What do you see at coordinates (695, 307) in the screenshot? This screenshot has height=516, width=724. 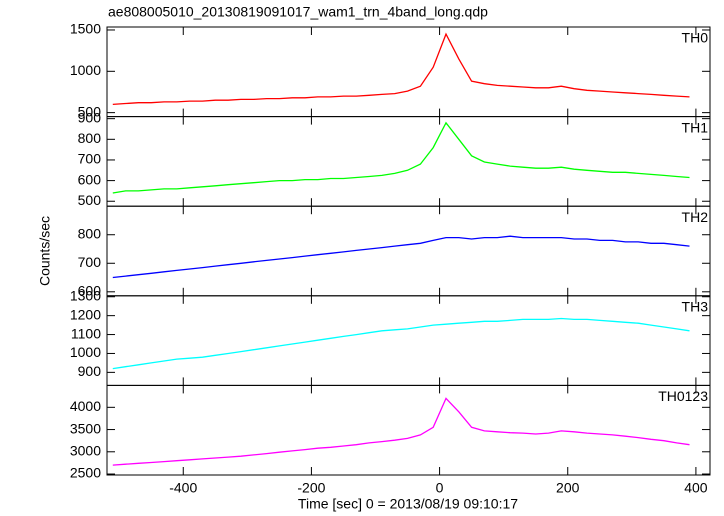 I see `panel-label: TH3` at bounding box center [695, 307].